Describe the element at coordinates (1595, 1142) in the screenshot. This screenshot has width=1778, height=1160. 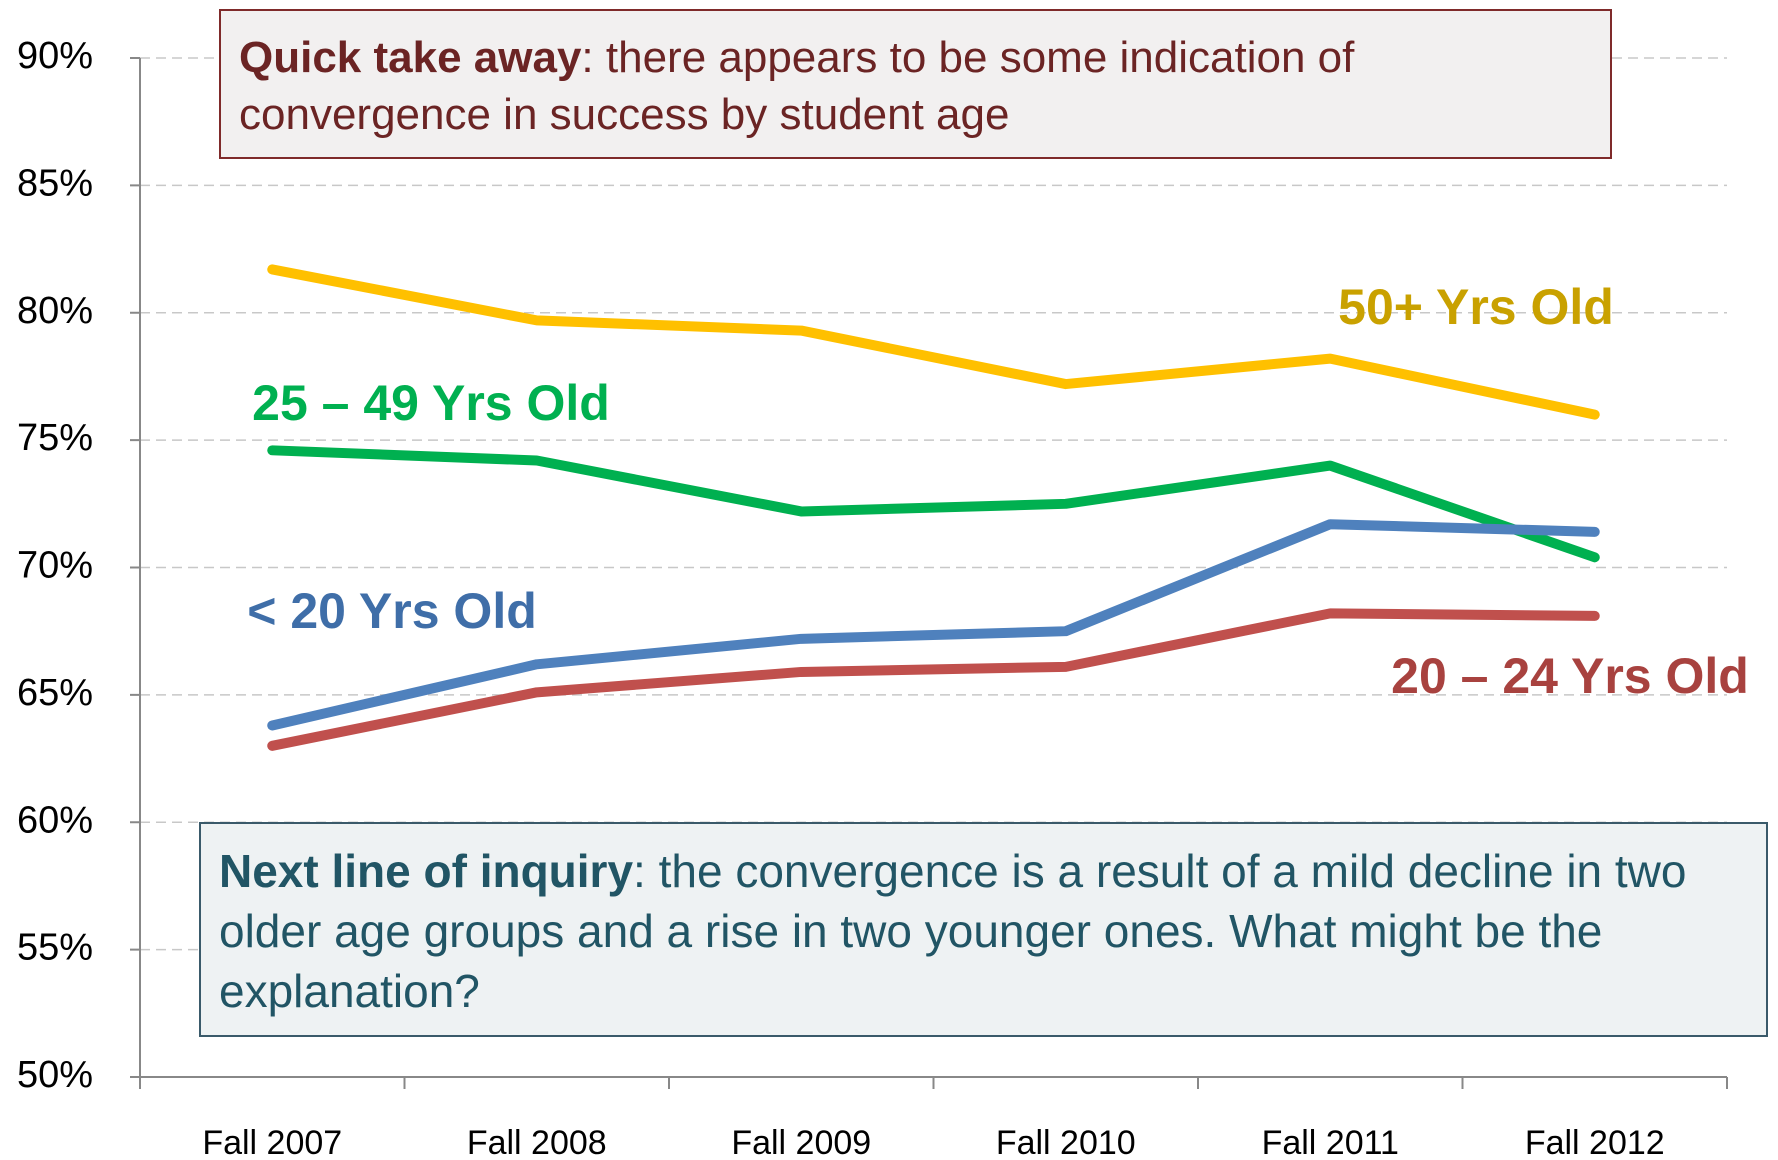
I see `x-tick-label: Fall 2012` at that location.